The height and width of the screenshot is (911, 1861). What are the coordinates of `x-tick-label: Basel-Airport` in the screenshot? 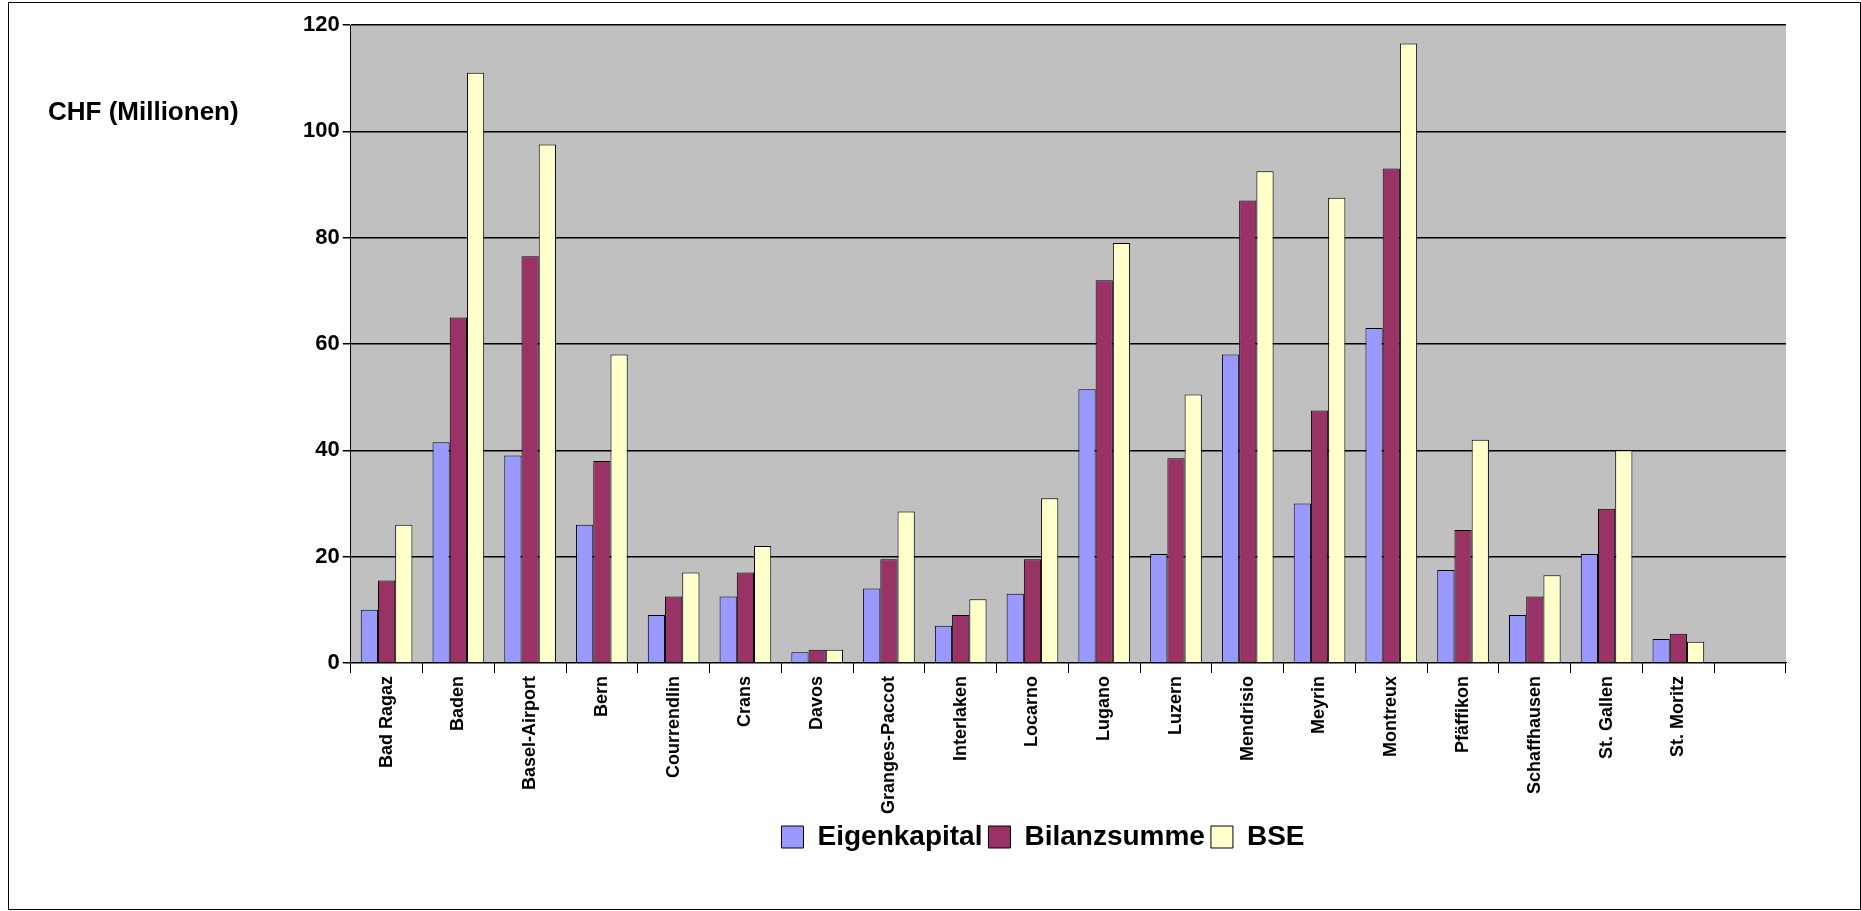 It's located at (529, 732).